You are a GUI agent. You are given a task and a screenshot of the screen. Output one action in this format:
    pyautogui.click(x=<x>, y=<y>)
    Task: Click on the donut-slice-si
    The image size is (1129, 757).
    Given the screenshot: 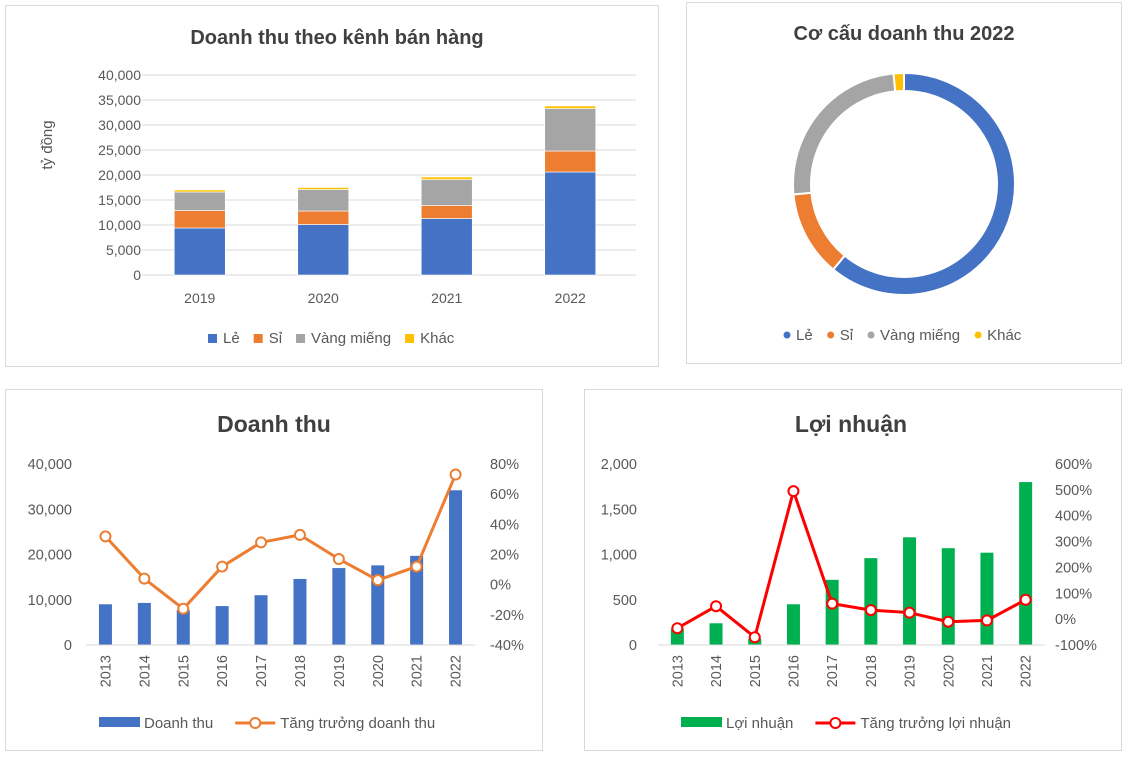 What is the action you would take?
    pyautogui.click(x=819, y=231)
    